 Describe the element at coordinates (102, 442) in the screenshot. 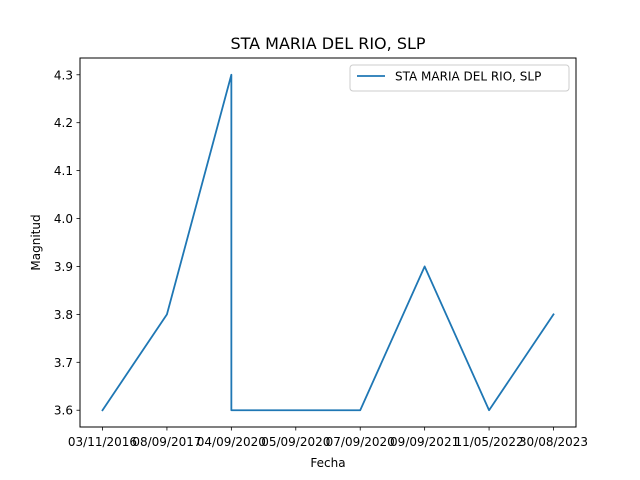

I see `x-tick-label: 03/11/2016` at that location.